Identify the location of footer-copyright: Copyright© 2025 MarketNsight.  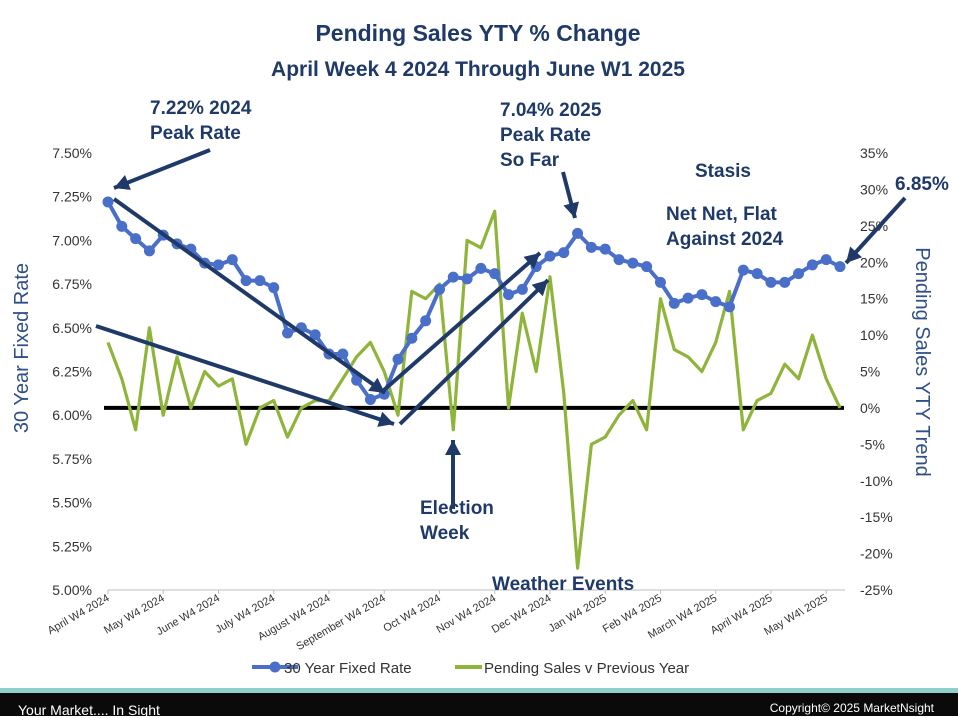
(851, 708).